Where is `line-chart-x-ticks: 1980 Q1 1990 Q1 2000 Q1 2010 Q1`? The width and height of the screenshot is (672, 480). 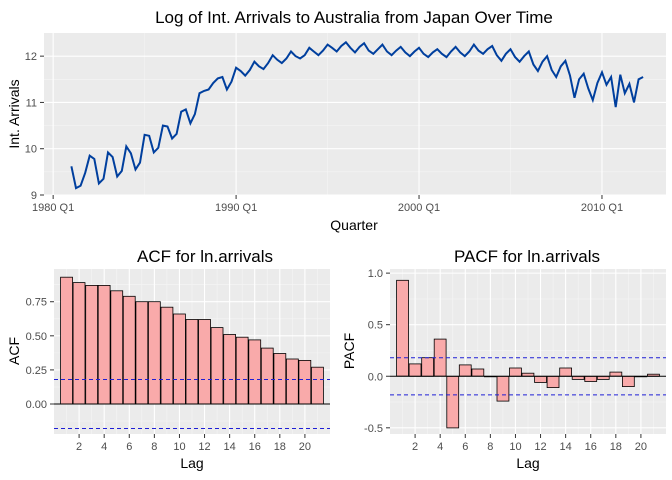
line-chart-x-ticks: 1980 Q1 1990 Q1 2000 Q1 2010 Q1 is located at coordinates (327, 204).